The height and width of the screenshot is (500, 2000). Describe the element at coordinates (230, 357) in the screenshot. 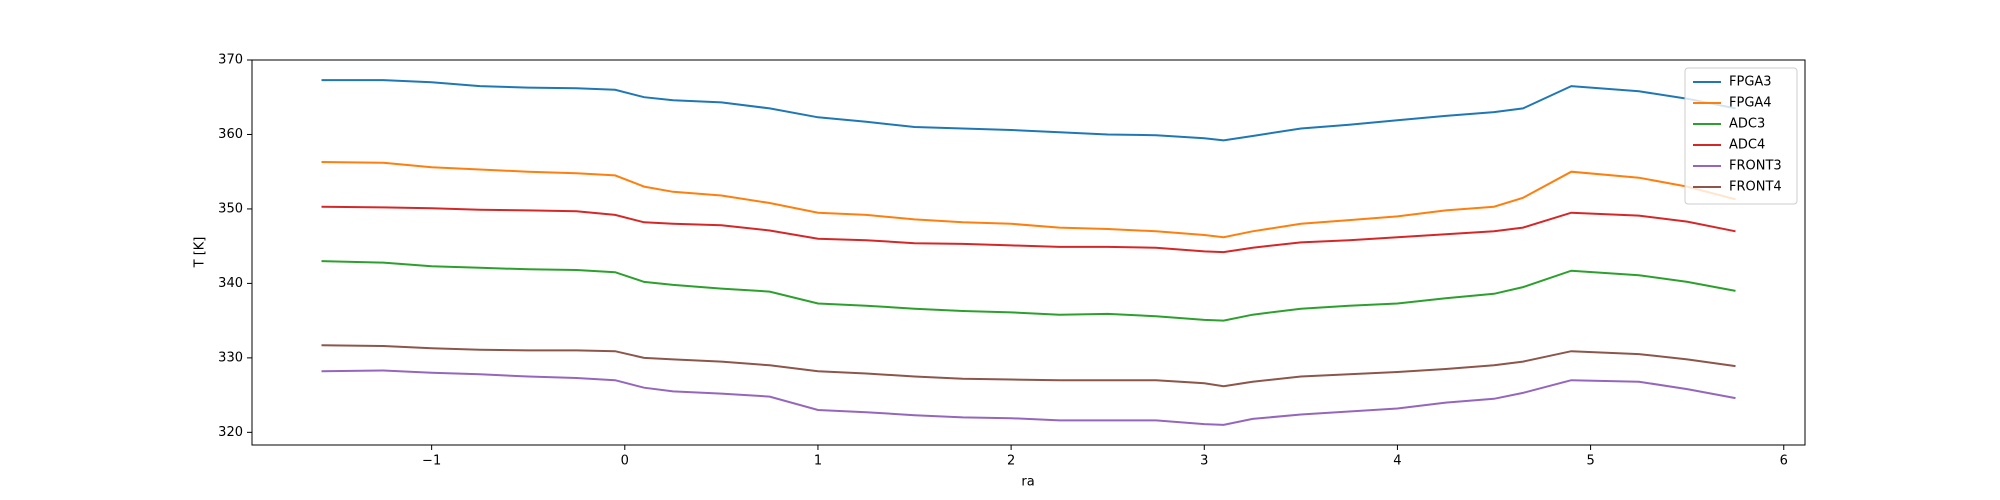

I see `y-tick-label: 330` at that location.